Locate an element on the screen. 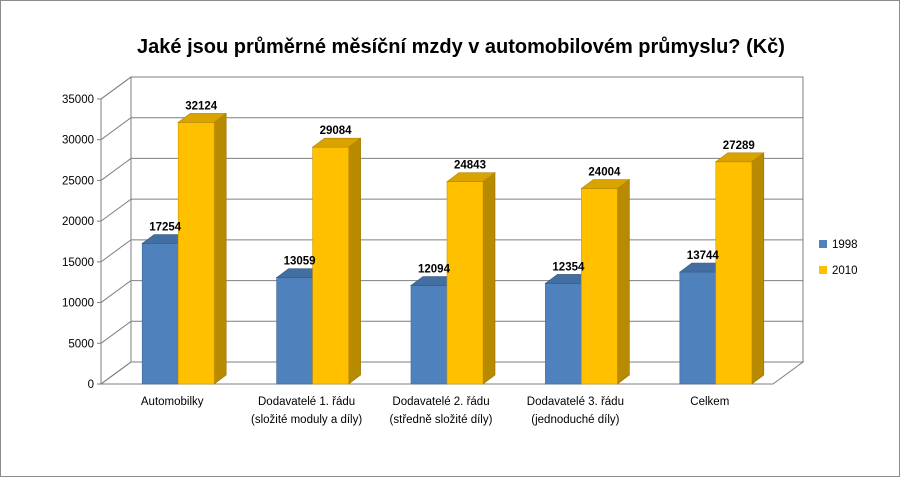  y-tick-label: 25000 is located at coordinates (78, 181).